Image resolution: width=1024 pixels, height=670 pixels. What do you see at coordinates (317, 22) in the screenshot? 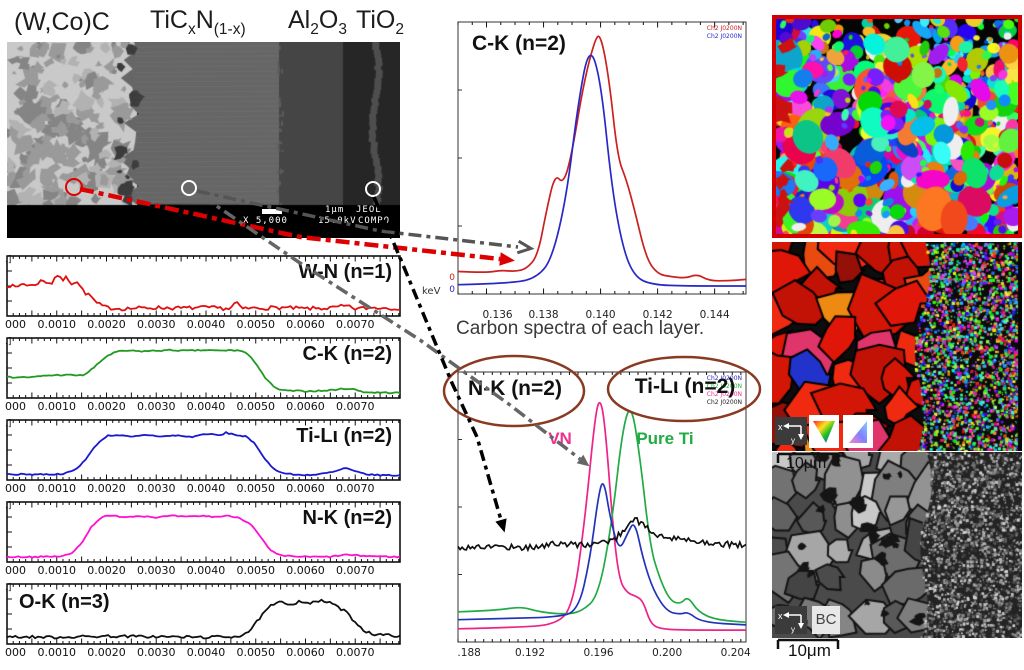
I see `layer-label-al2o3: Al2O3` at bounding box center [317, 22].